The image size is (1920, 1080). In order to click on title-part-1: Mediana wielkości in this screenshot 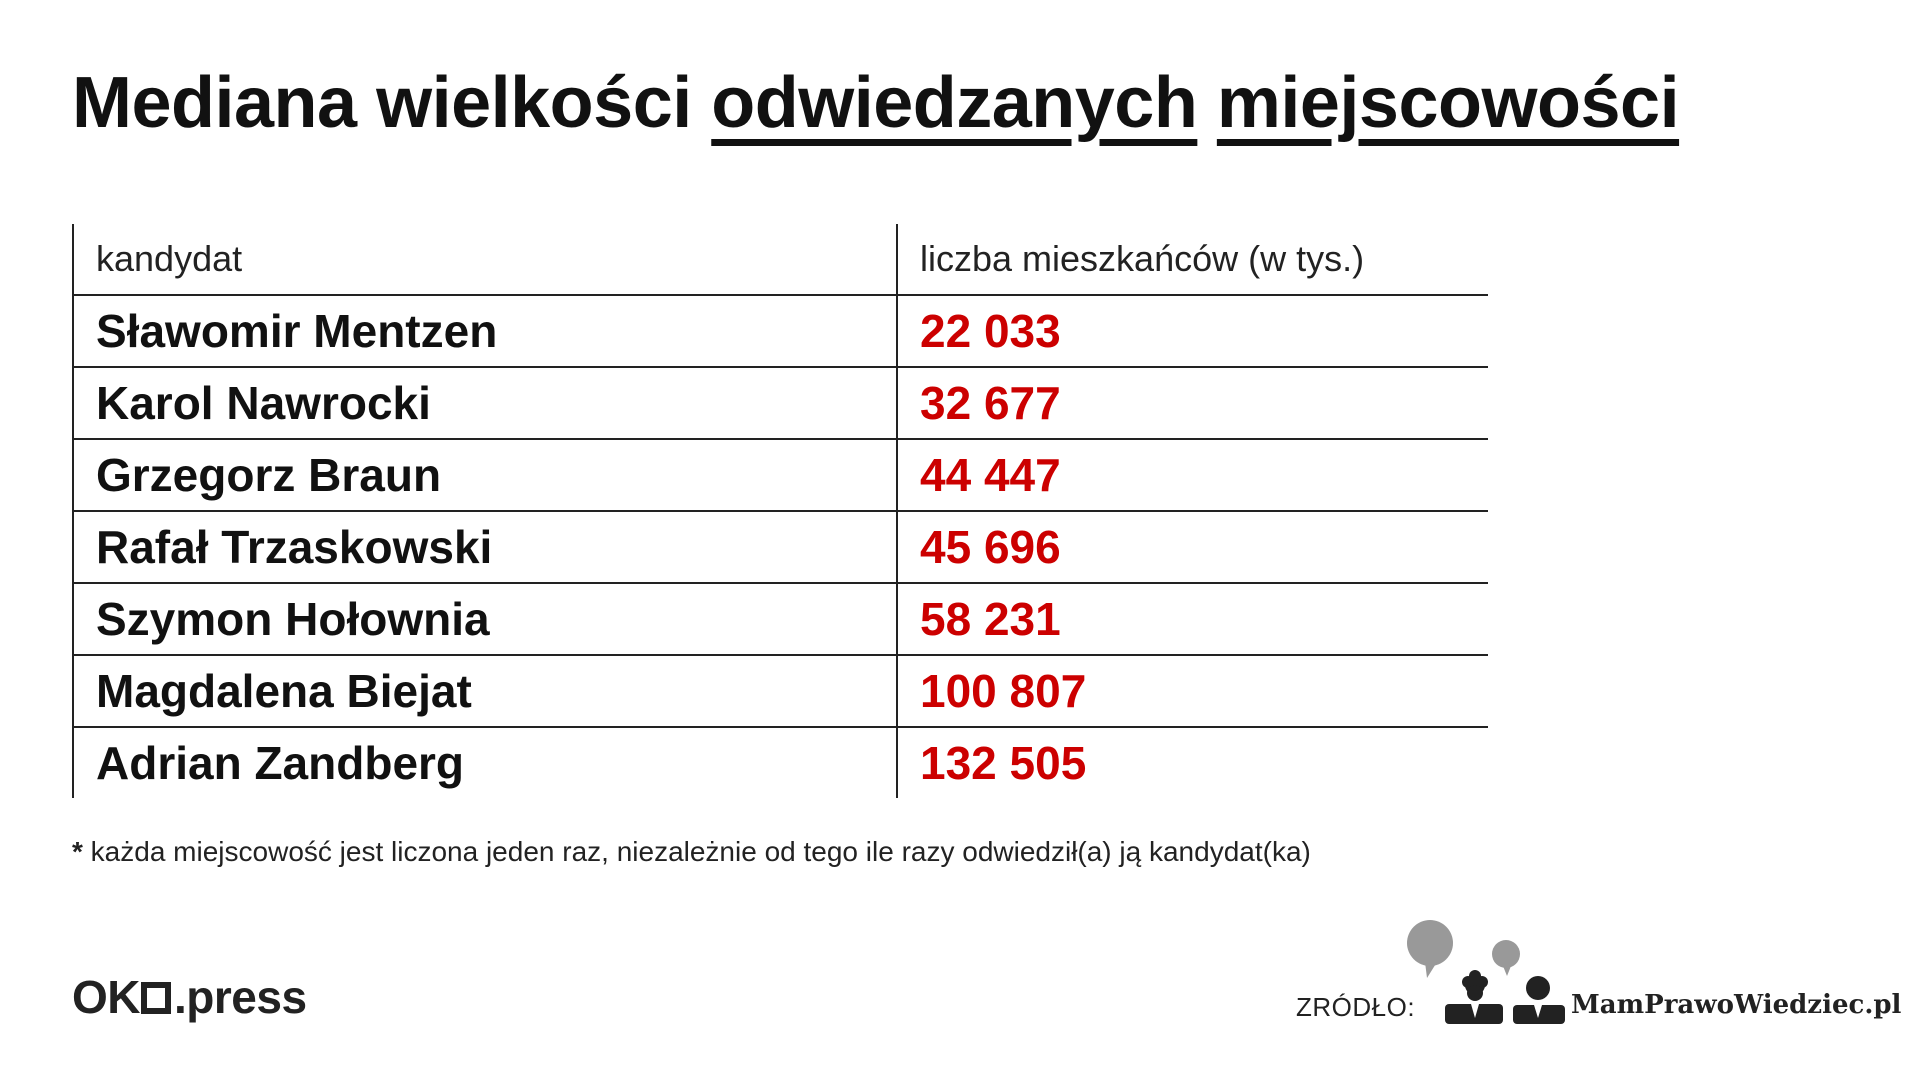, I will do `click(392, 103)`.